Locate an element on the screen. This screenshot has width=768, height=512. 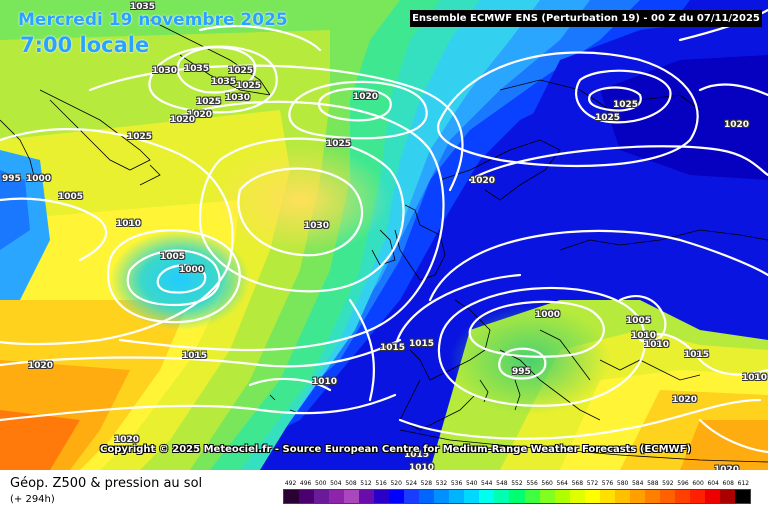
legend-value: 568 is located at coordinates (577, 483).